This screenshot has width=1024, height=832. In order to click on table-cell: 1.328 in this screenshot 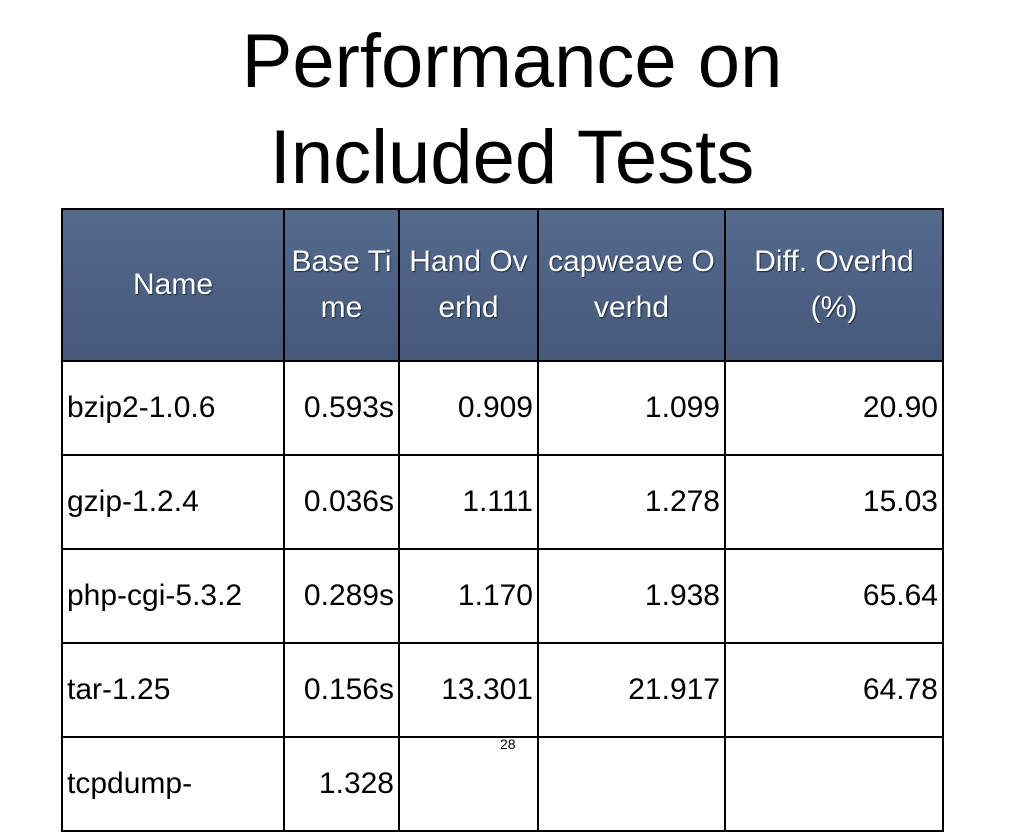, I will do `click(341, 784)`.